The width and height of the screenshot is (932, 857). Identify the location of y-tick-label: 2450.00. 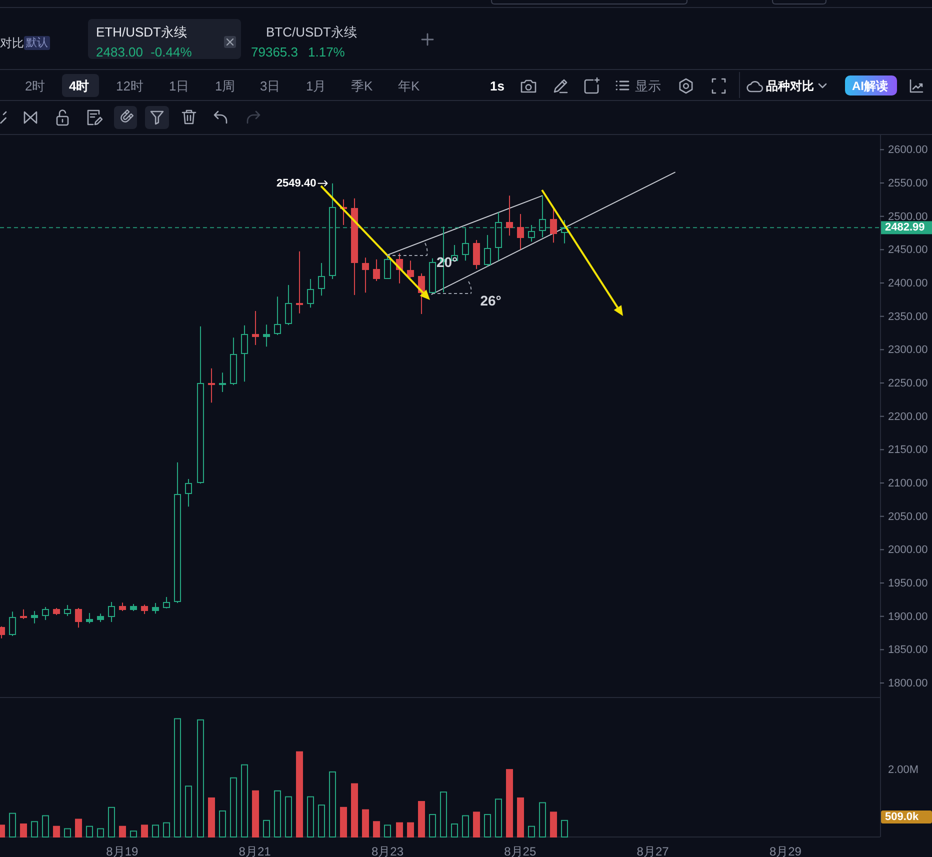
(908, 250).